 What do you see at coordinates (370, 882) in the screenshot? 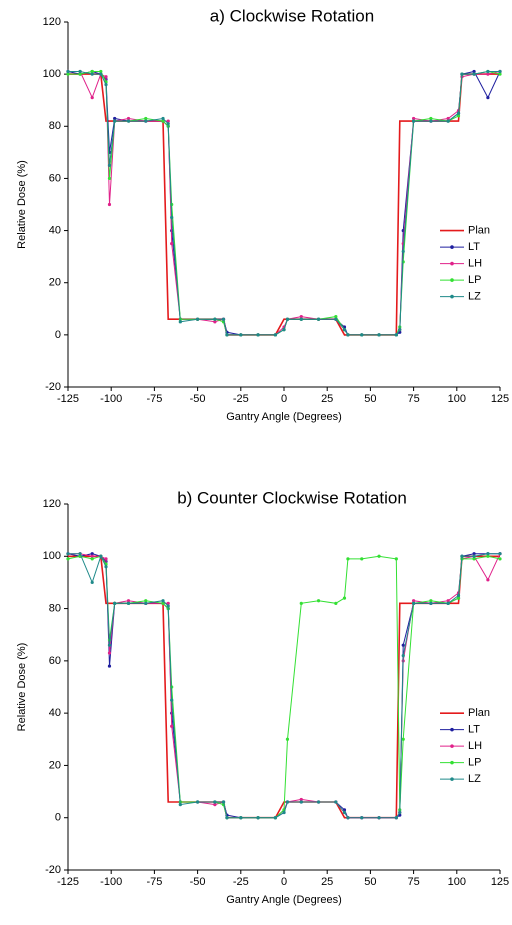
I see `x-tick-label: 50` at bounding box center [370, 882].